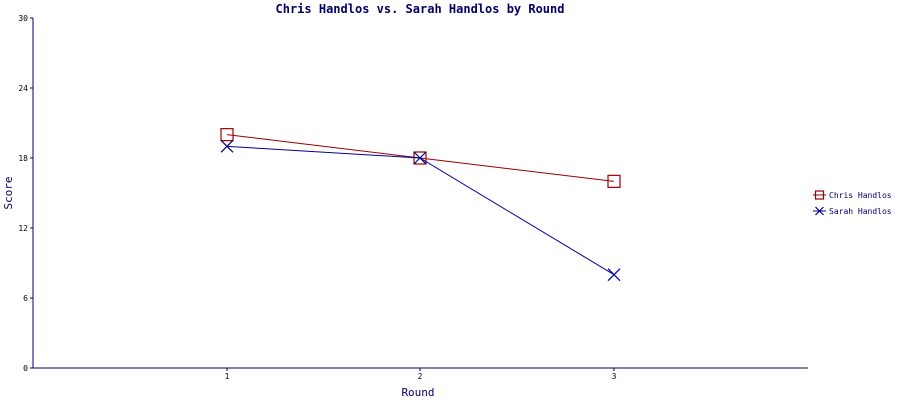 Image resolution: width=900 pixels, height=400 pixels. Describe the element at coordinates (417, 392) in the screenshot. I see `x-axis-label: Round` at that location.